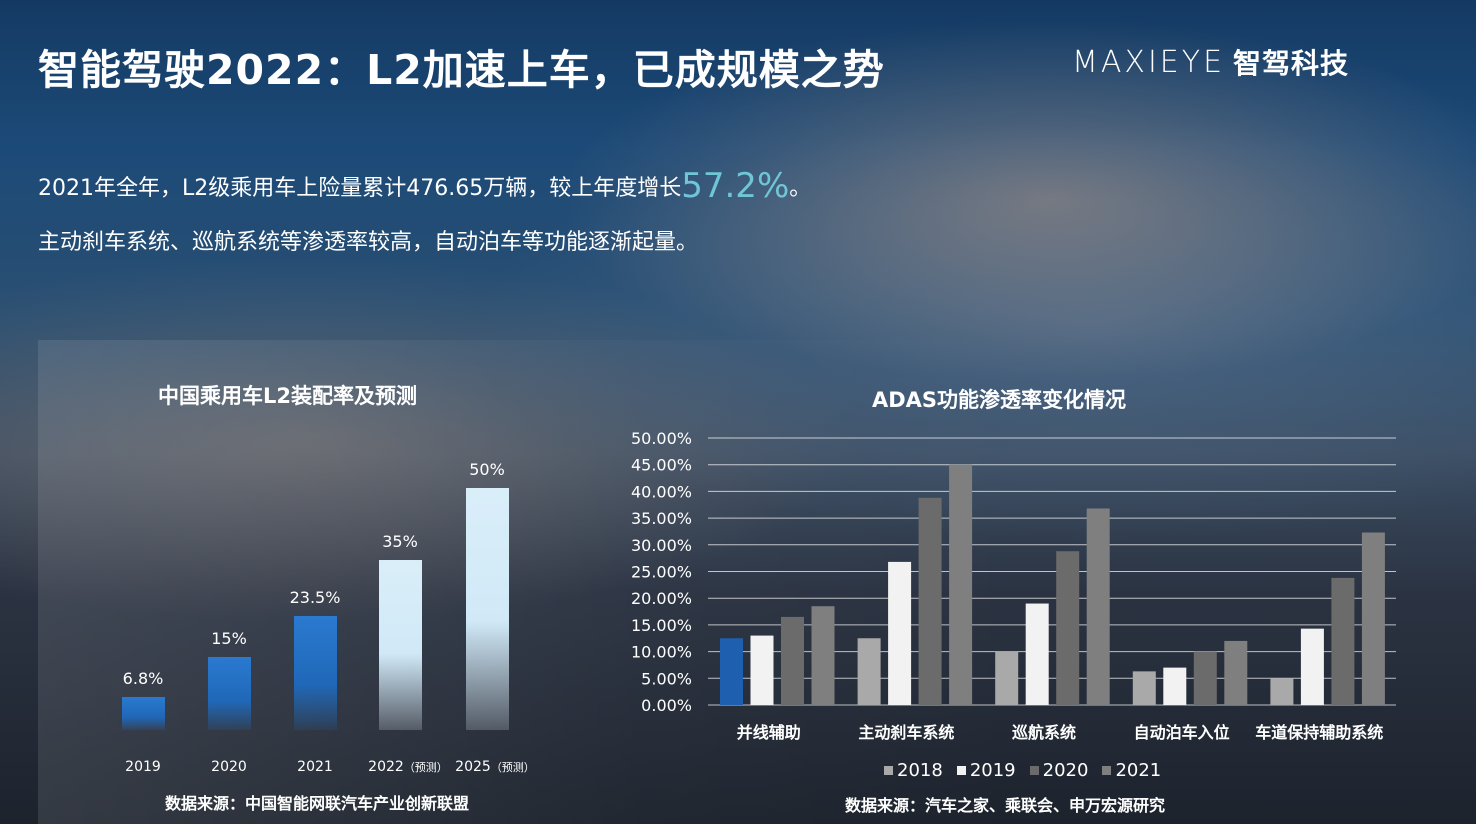  Describe the element at coordinates (661, 545) in the screenshot. I see `adas-y-tick-label: 30.00%` at that location.